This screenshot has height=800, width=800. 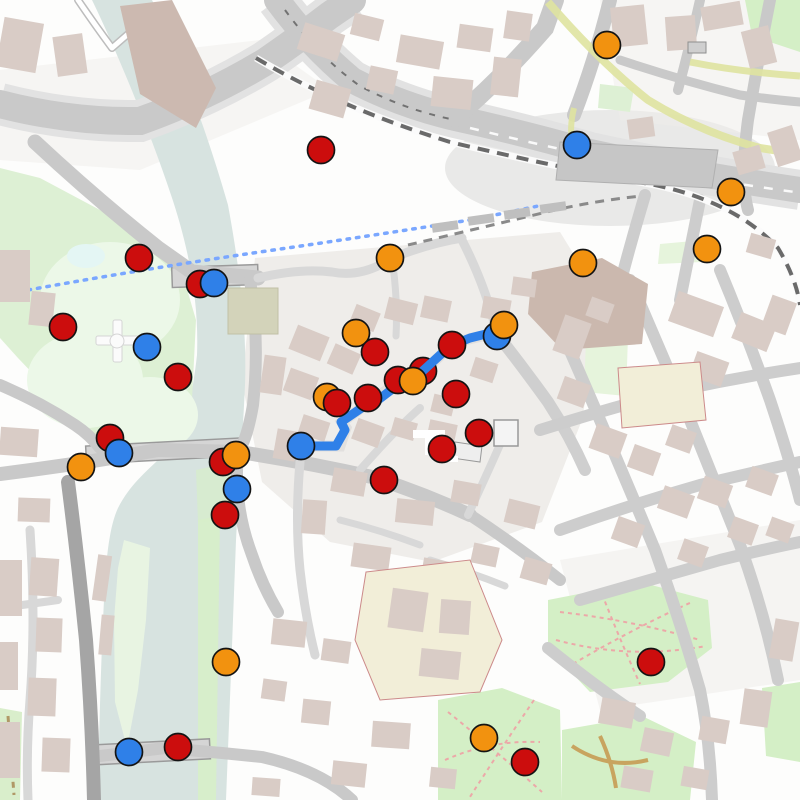 What do you see at coordinates (499, 217) in the screenshot?
I see `rail-platforms` at bounding box center [499, 217].